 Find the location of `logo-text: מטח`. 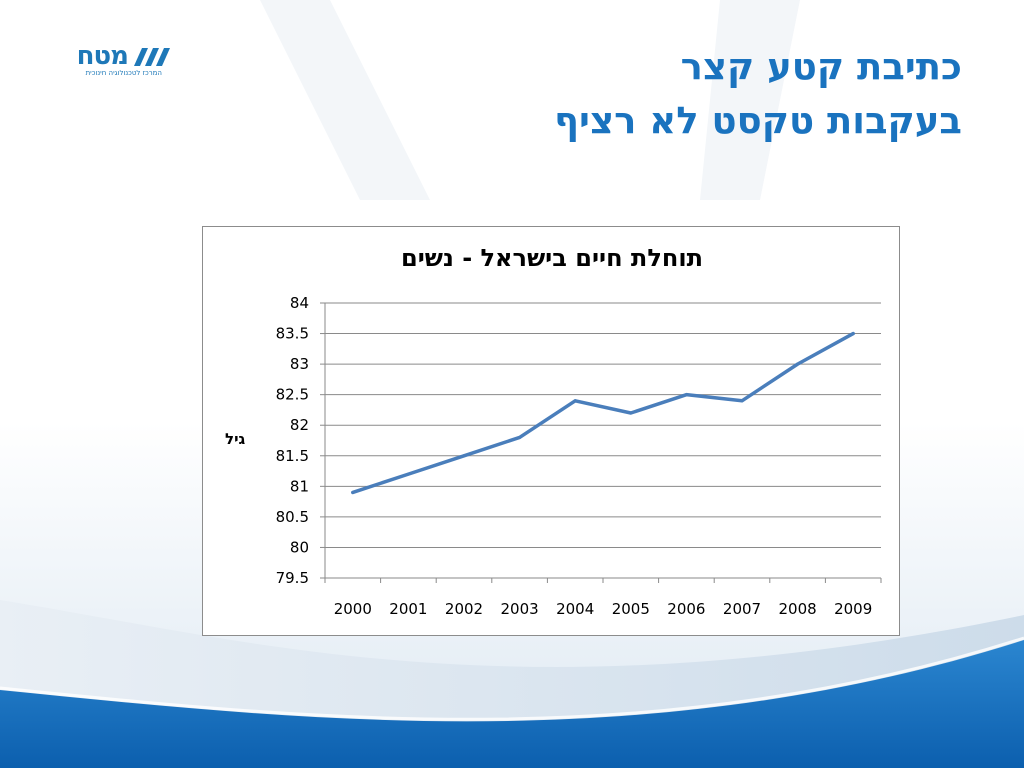

logo-text: מטח is located at coordinates (102, 56).